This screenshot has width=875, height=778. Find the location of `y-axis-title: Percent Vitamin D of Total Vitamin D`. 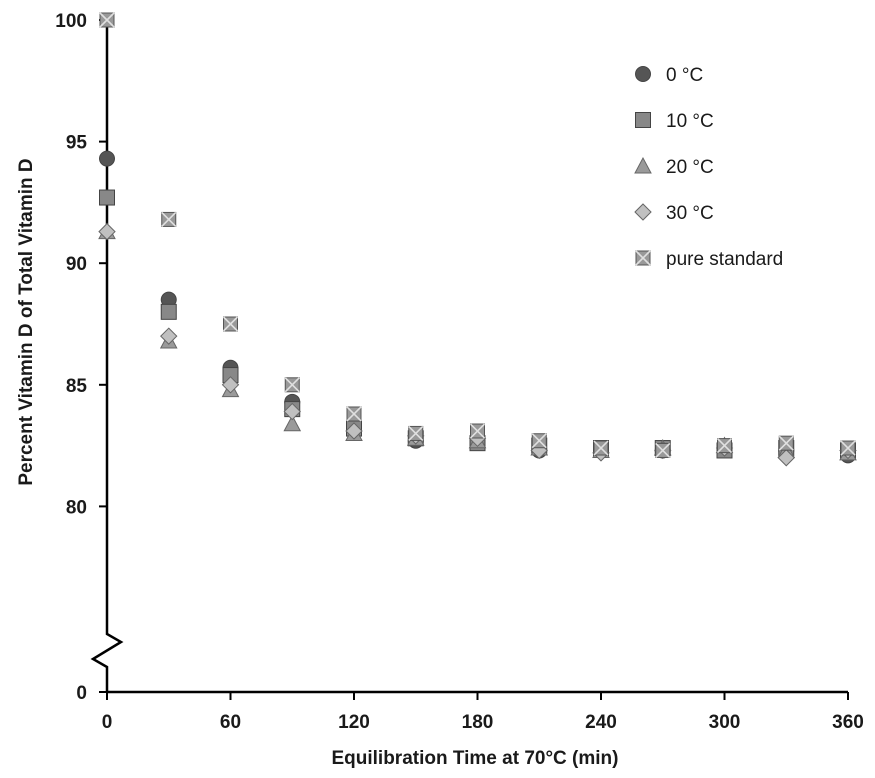

y-axis-title: Percent Vitamin D of Total Vitamin D is located at coordinates (26, 321).